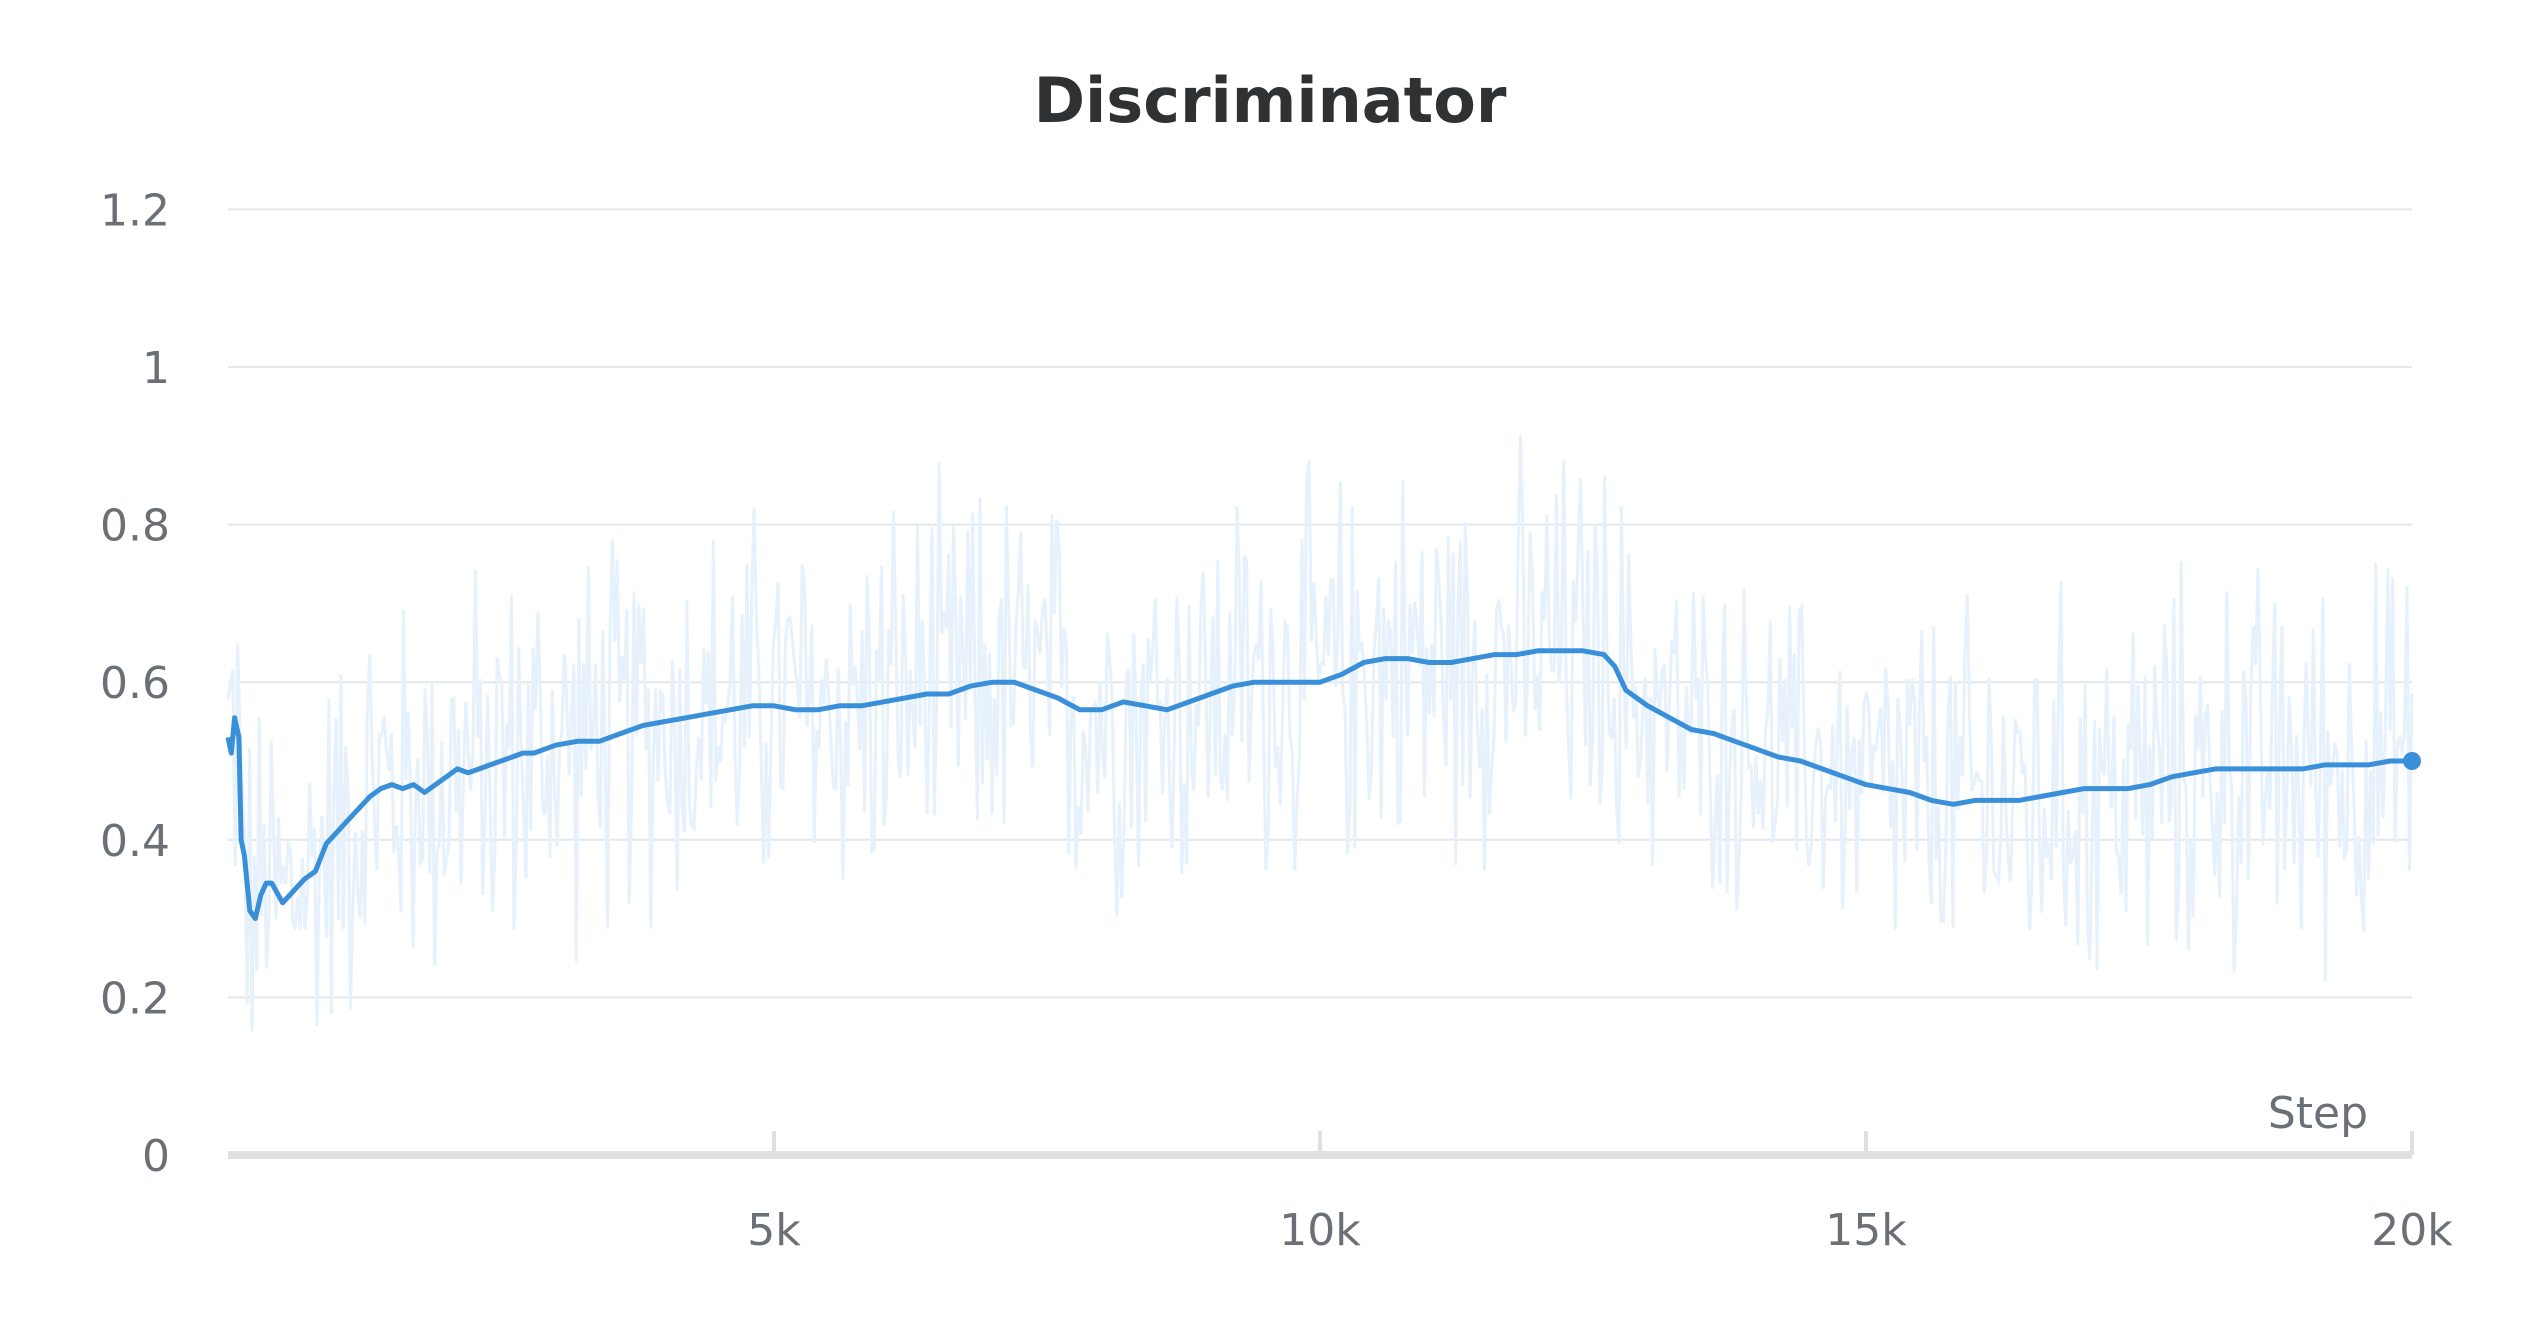  What do you see at coordinates (1866, 1230) in the screenshot?
I see `x-tick-label-2: 15k` at bounding box center [1866, 1230].